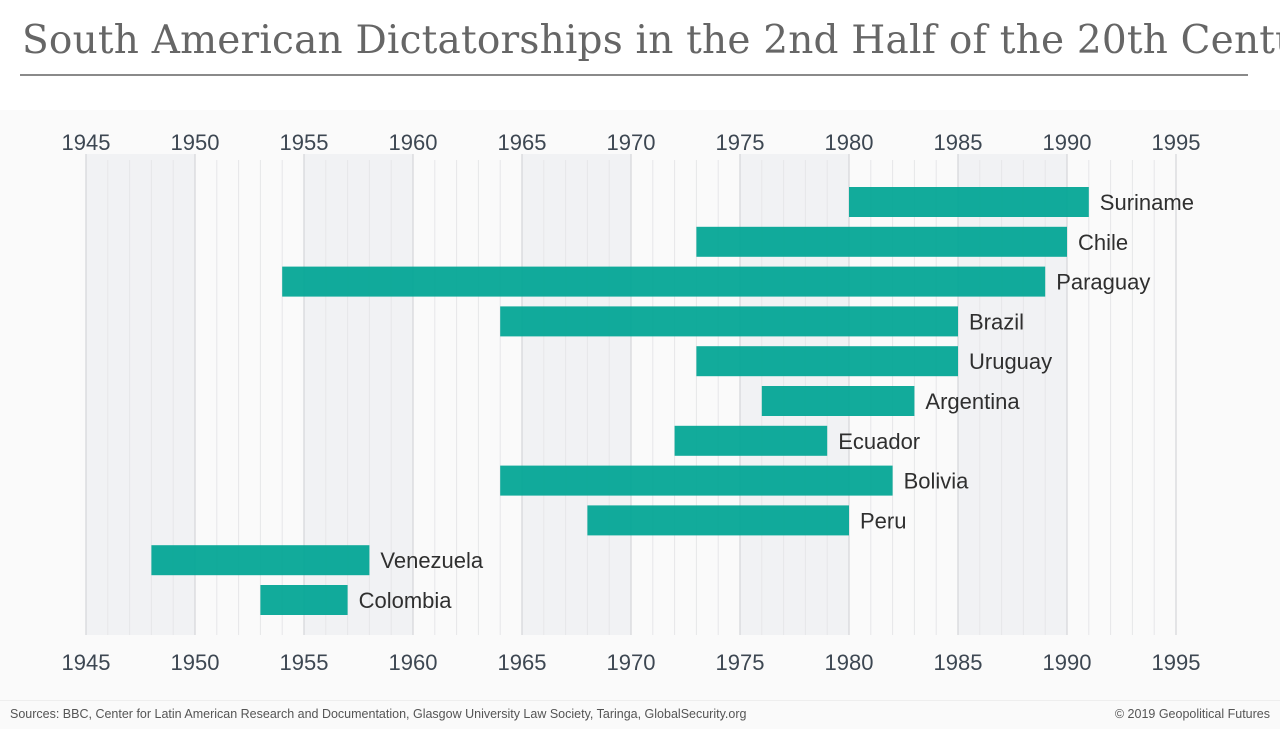  What do you see at coordinates (1176, 142) in the screenshot?
I see `x-tick-label-top: 1995` at bounding box center [1176, 142].